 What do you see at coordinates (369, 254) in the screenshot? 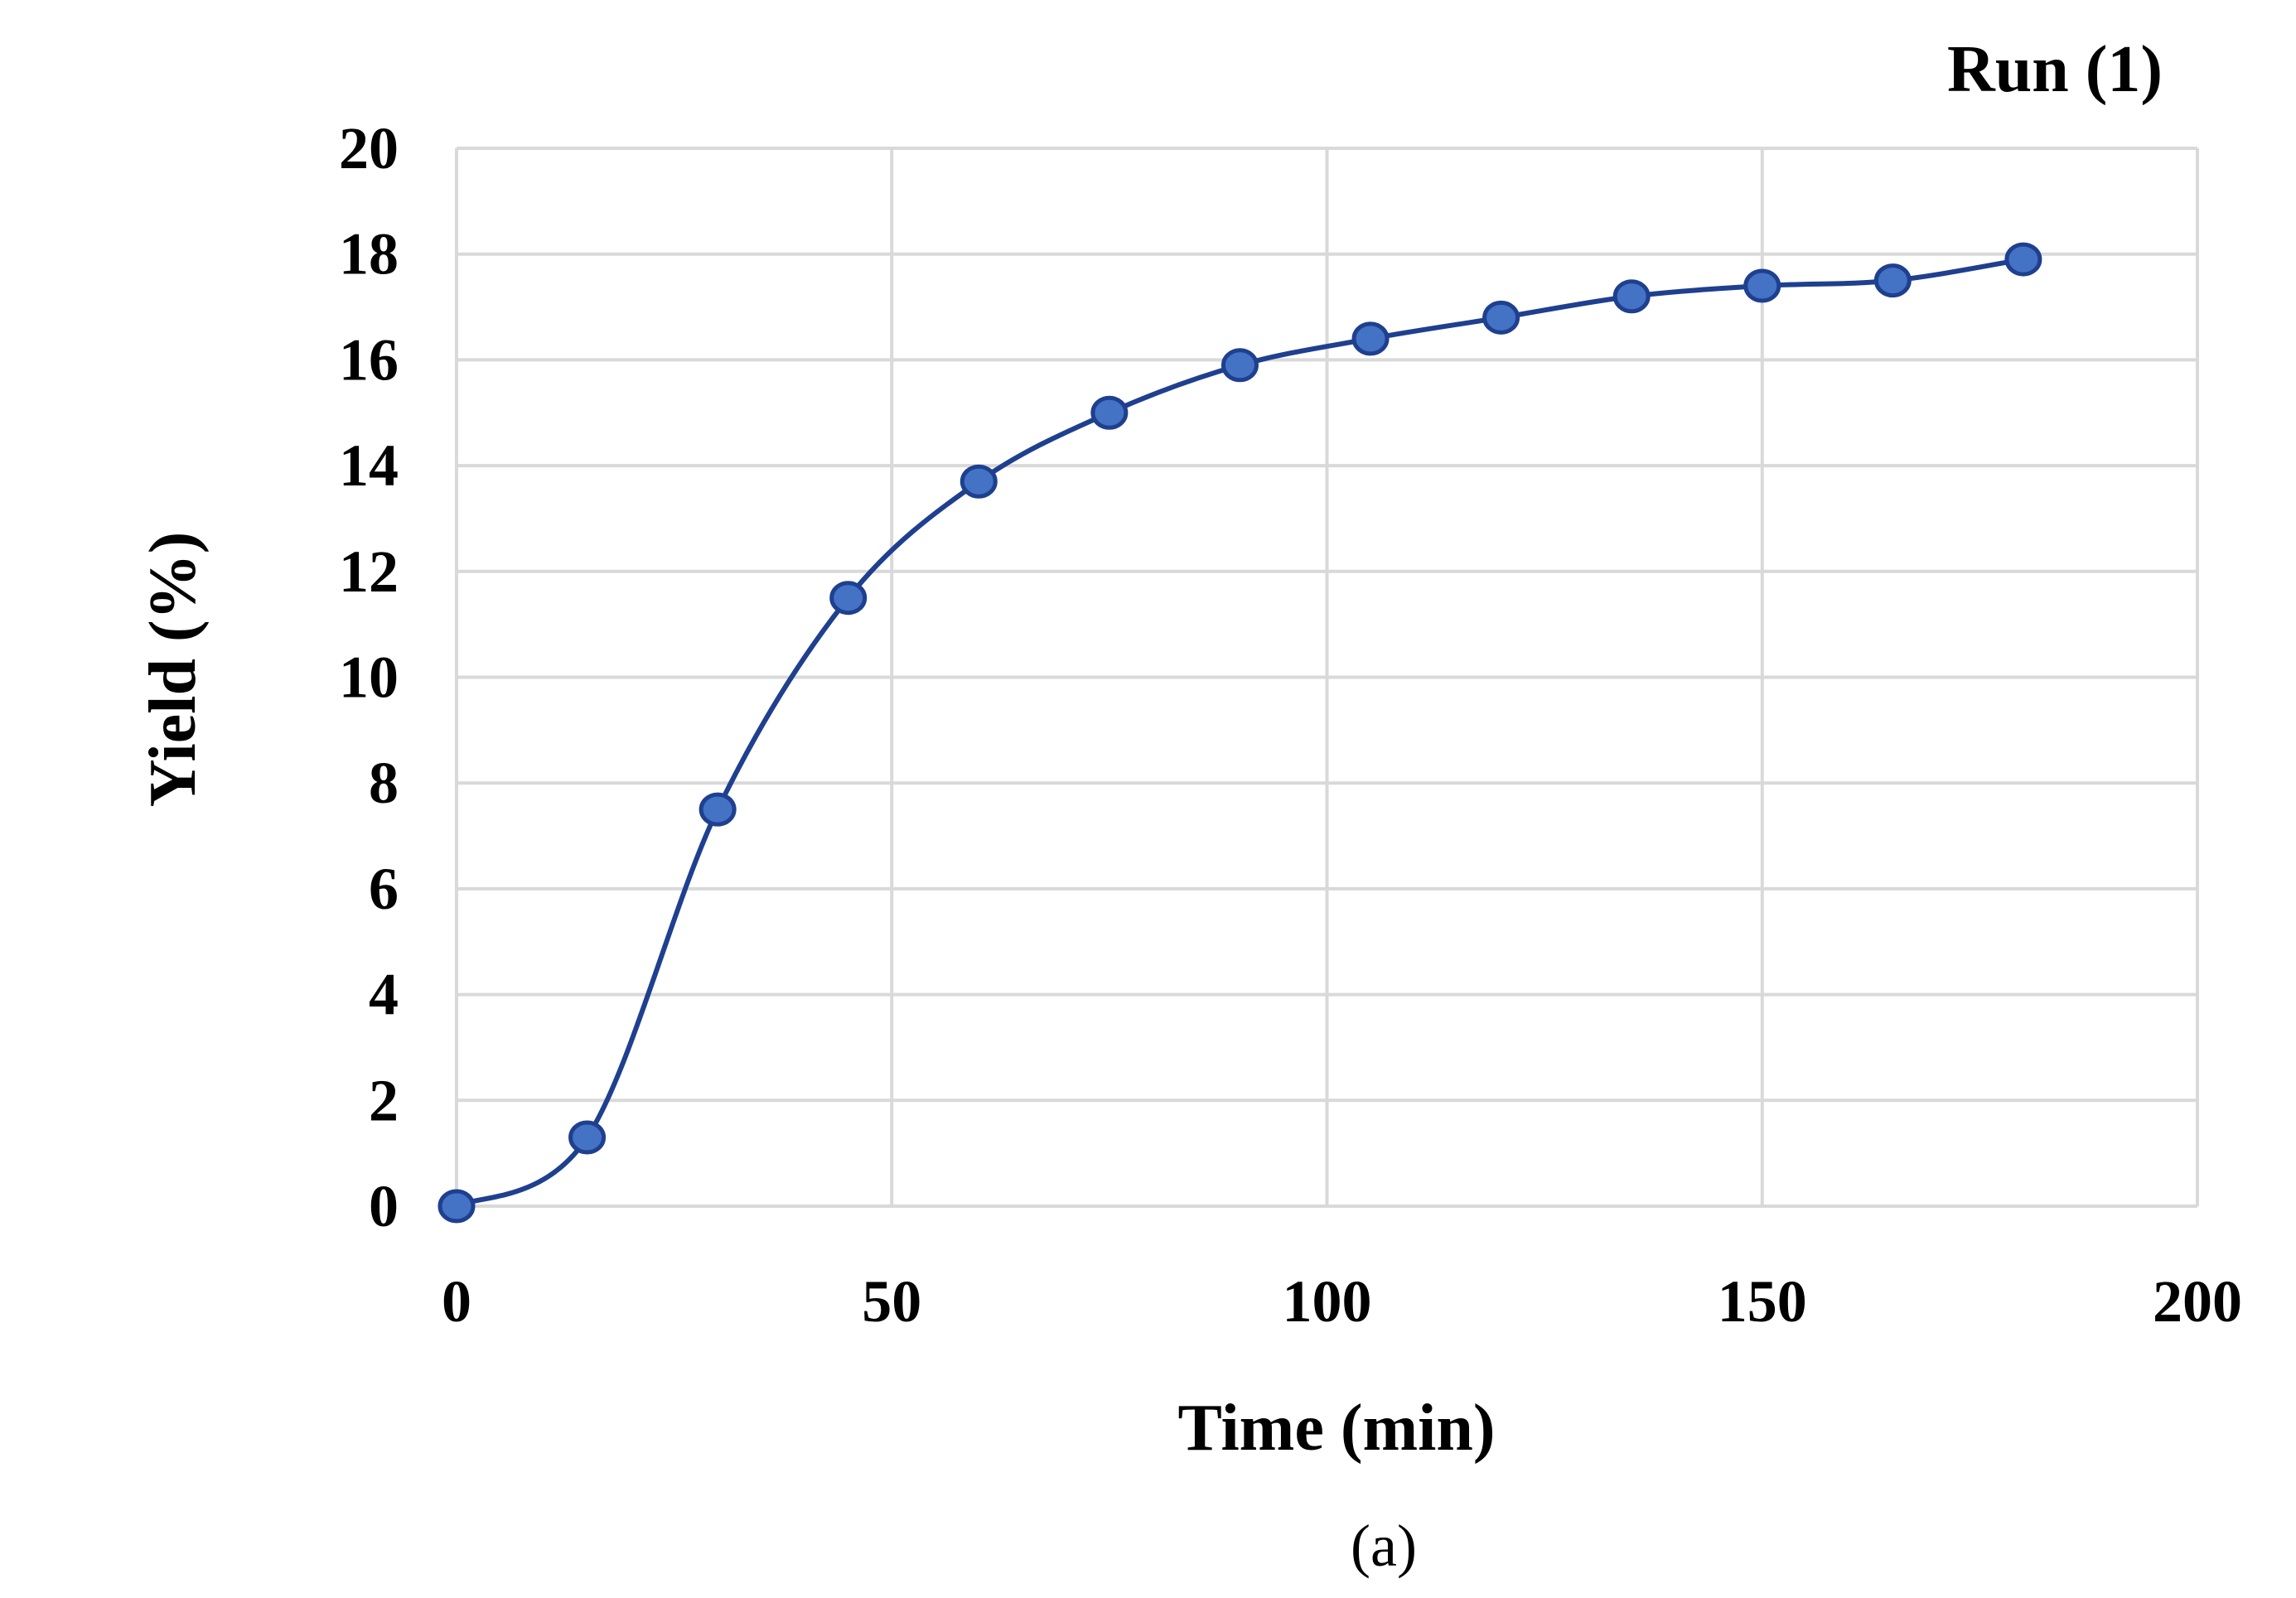
I see `y-tick-label: 18` at bounding box center [369, 254].